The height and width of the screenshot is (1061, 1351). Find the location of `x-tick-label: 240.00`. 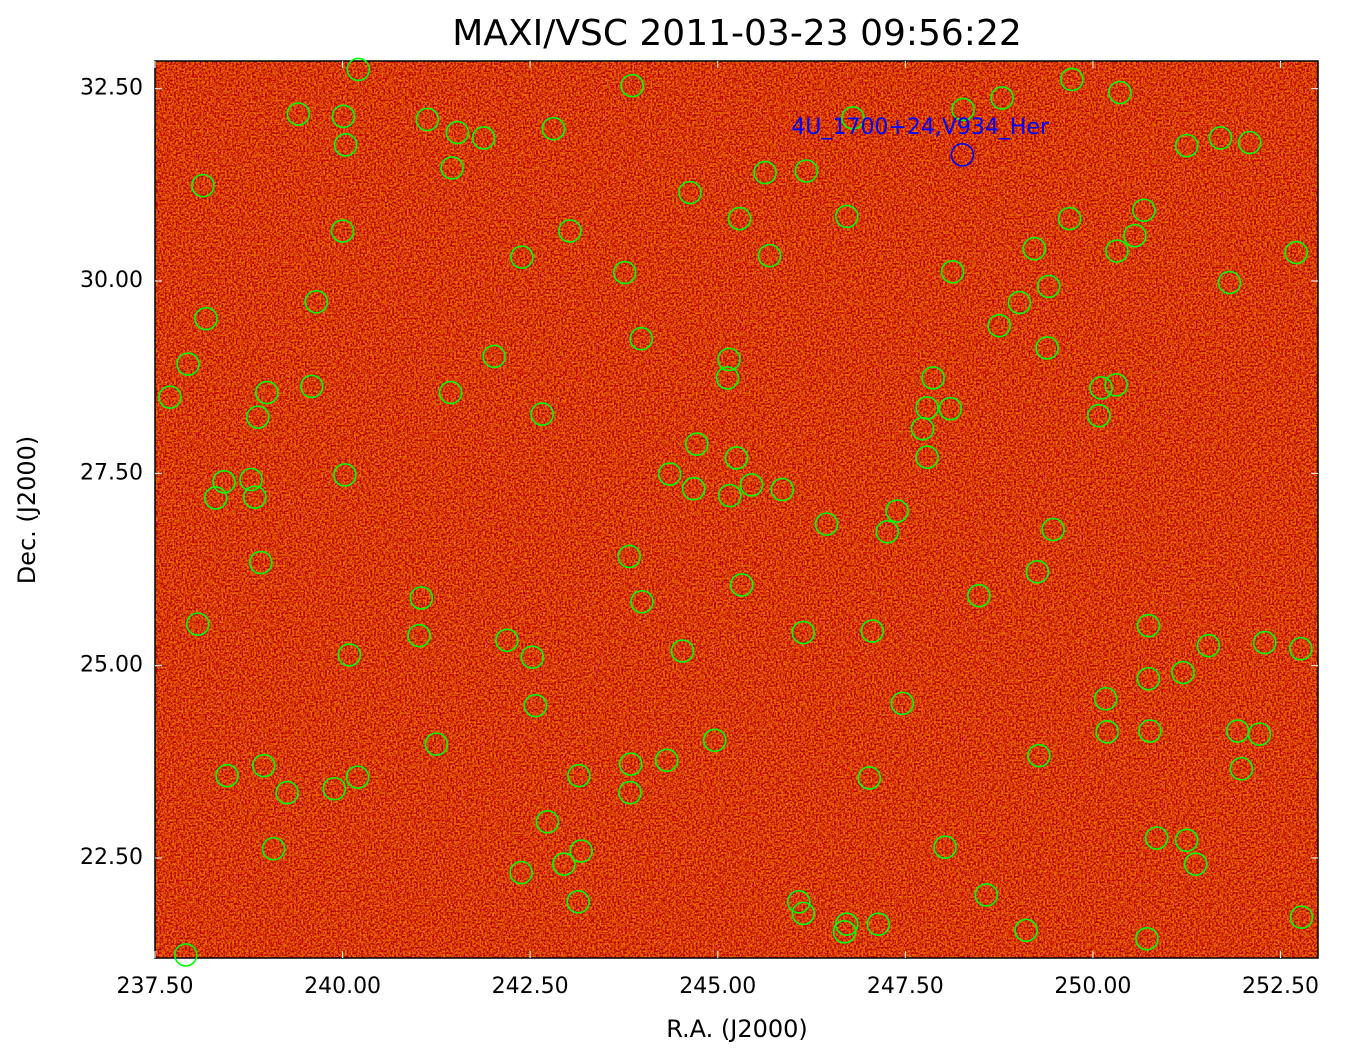

x-tick-label: 240.00 is located at coordinates (342, 986).